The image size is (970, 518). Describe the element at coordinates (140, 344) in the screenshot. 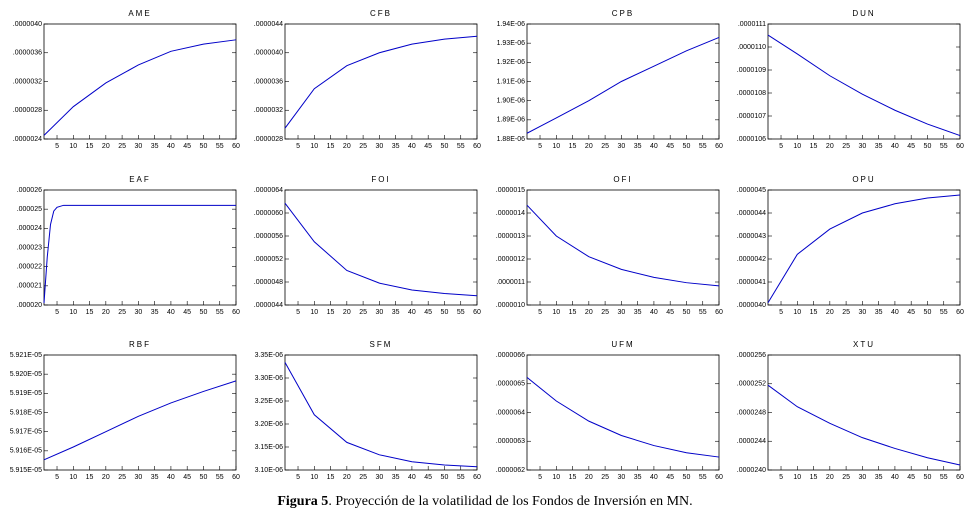

I see `chart-title: RBF` at that location.